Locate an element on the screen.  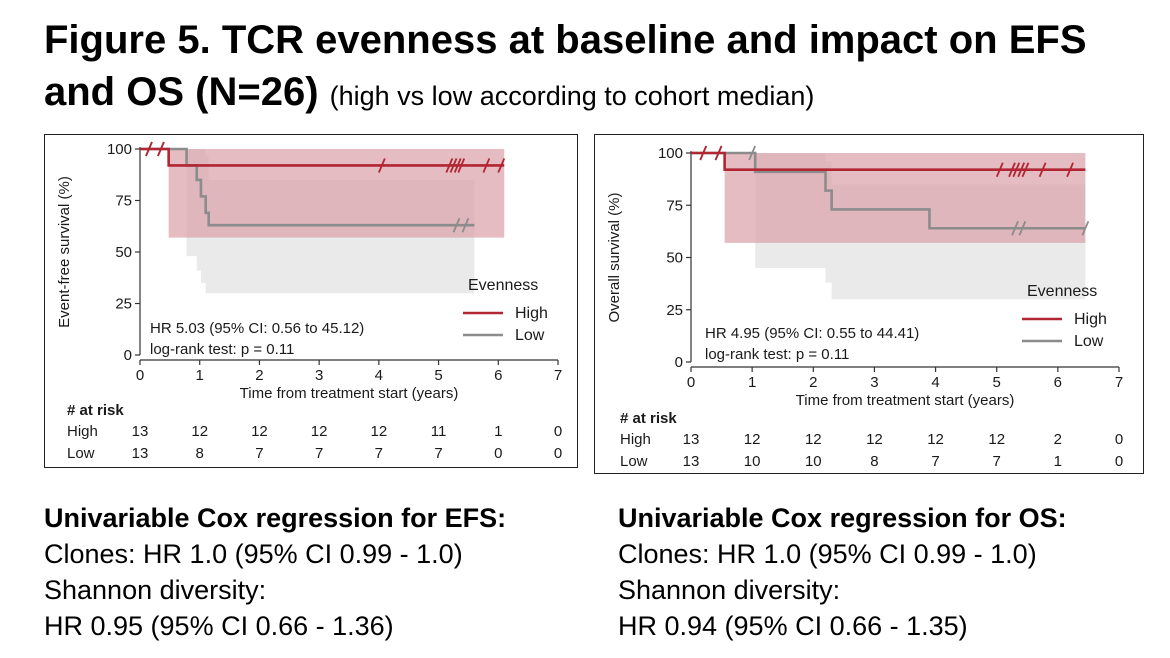
os-risk-cell: 2 is located at coordinates (1058, 439).